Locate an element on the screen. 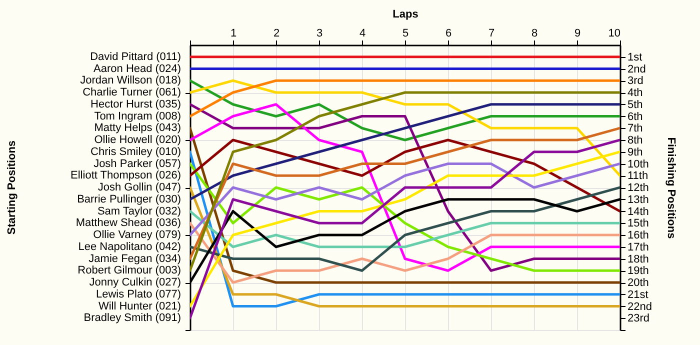 The width and height of the screenshot is (700, 345). text: Matthew Shead (036) is located at coordinates (128, 223).